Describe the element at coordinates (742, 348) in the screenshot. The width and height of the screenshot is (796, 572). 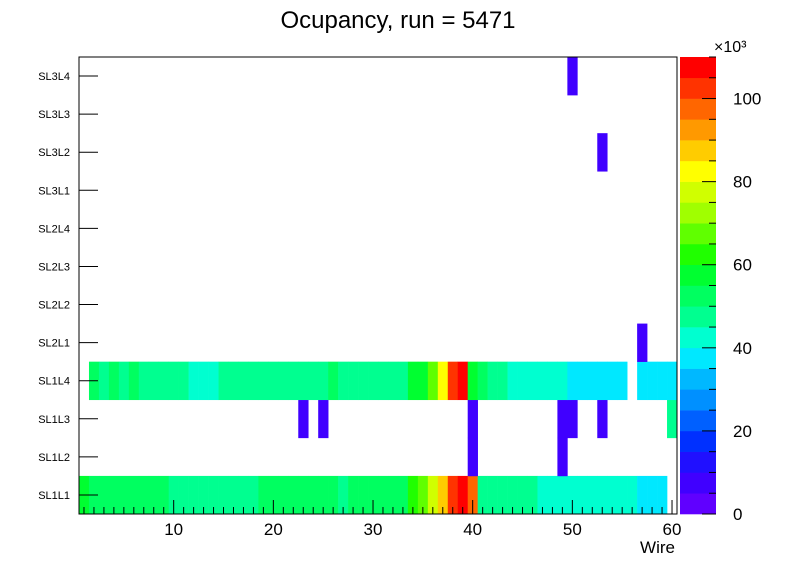
I see `z-tick-label: 40` at that location.